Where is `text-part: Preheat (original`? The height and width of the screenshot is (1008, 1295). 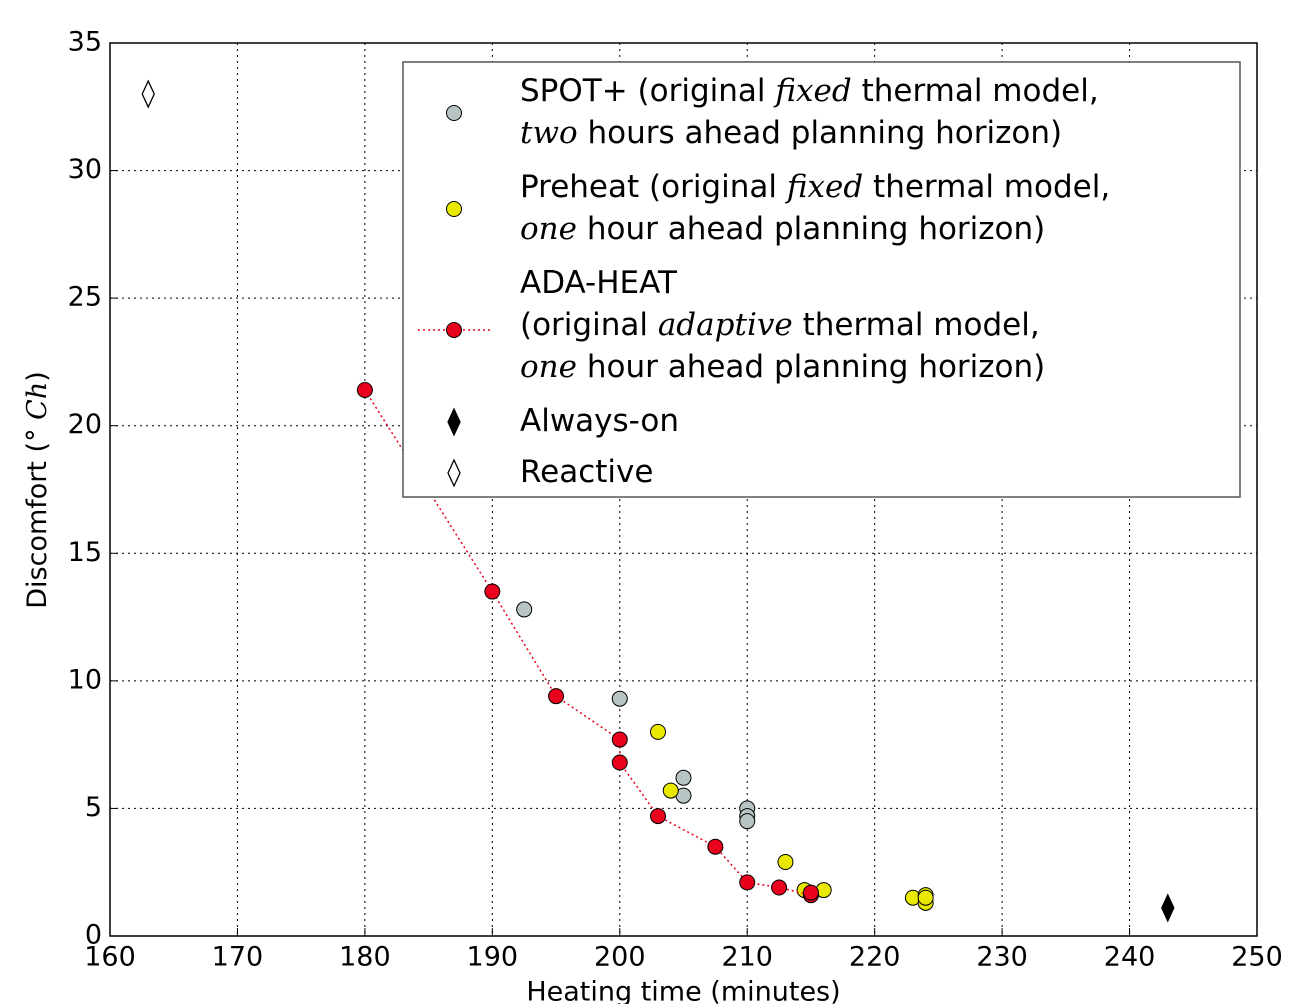 text-part: Preheat (original is located at coordinates (653, 187).